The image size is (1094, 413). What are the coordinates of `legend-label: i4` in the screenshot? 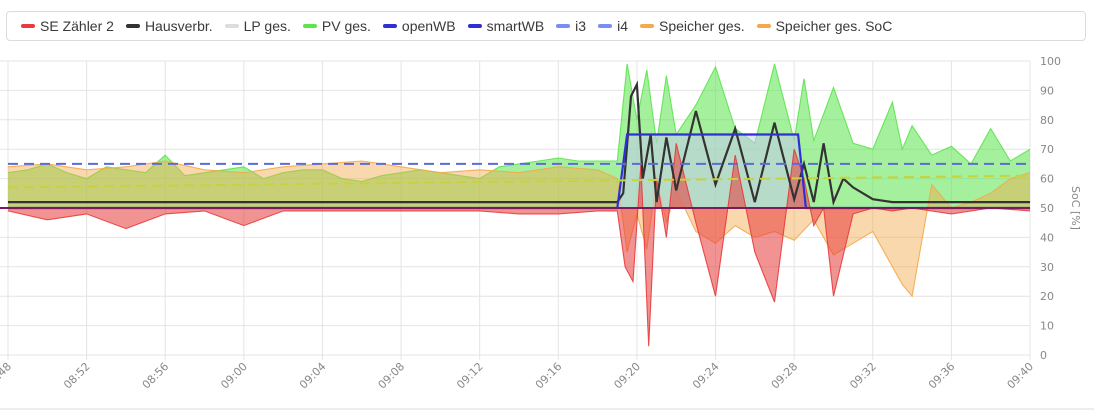 It's located at (622, 26).